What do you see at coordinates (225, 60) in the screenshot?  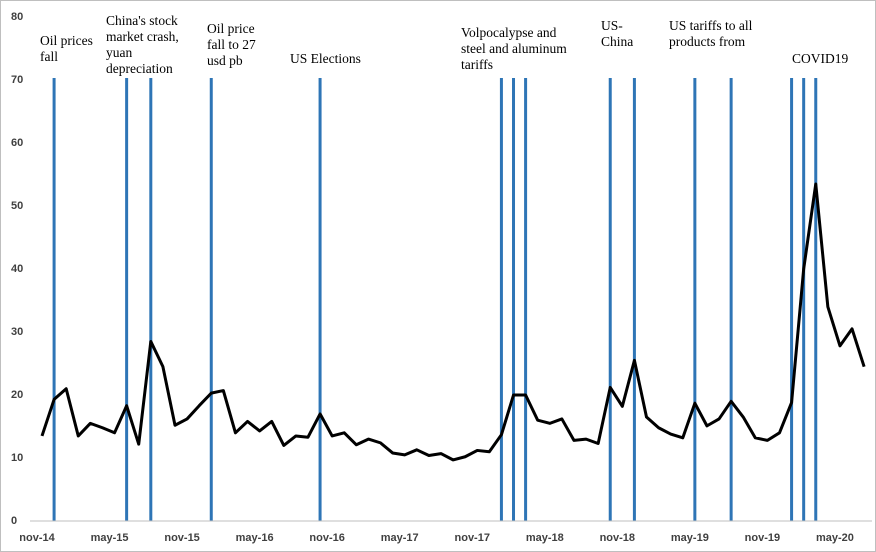 I see `annotation: usd pb` at bounding box center [225, 60].